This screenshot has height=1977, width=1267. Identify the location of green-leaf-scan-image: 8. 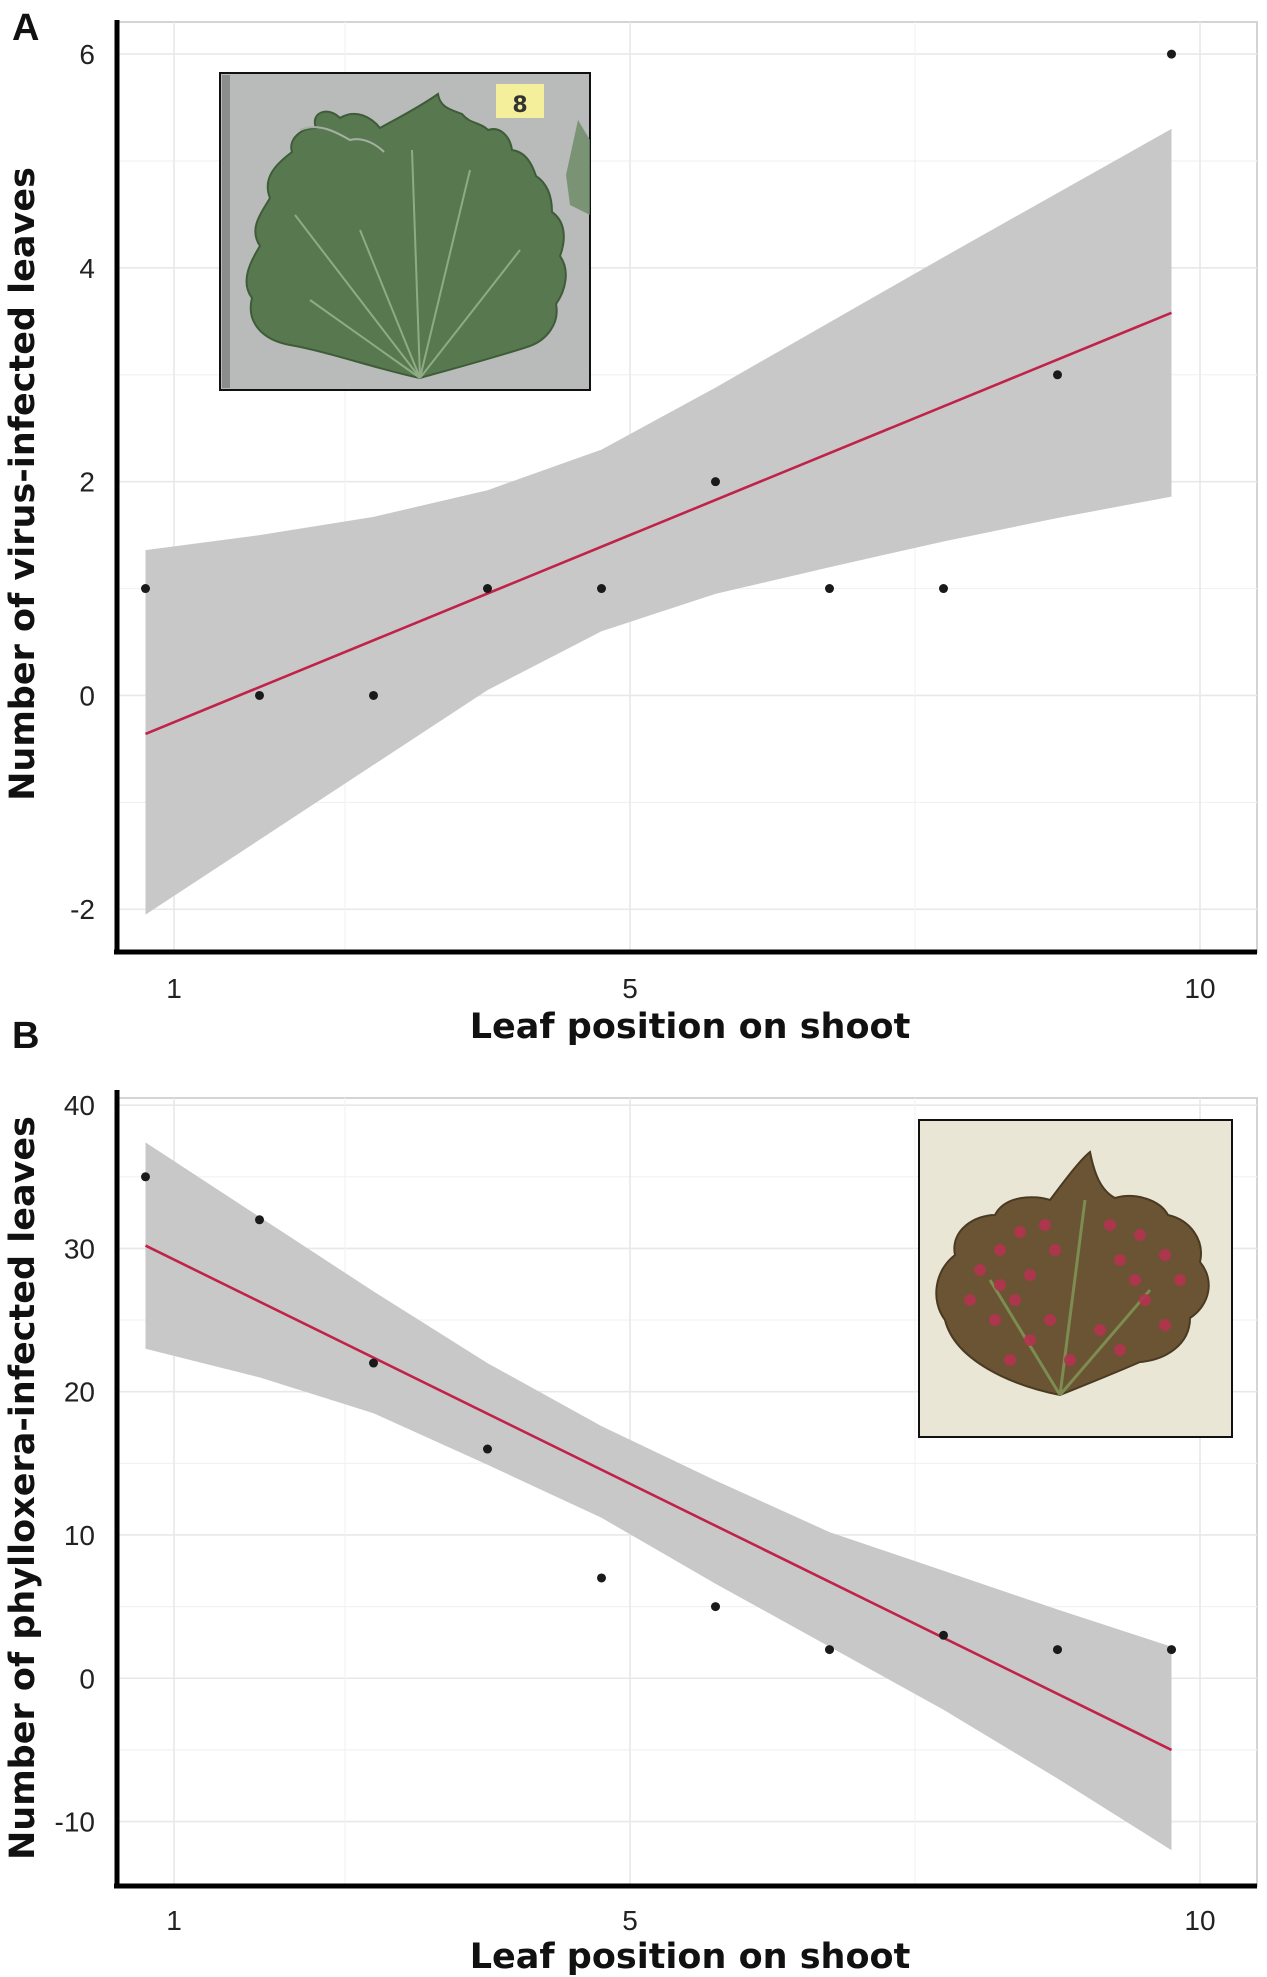
(405, 231).